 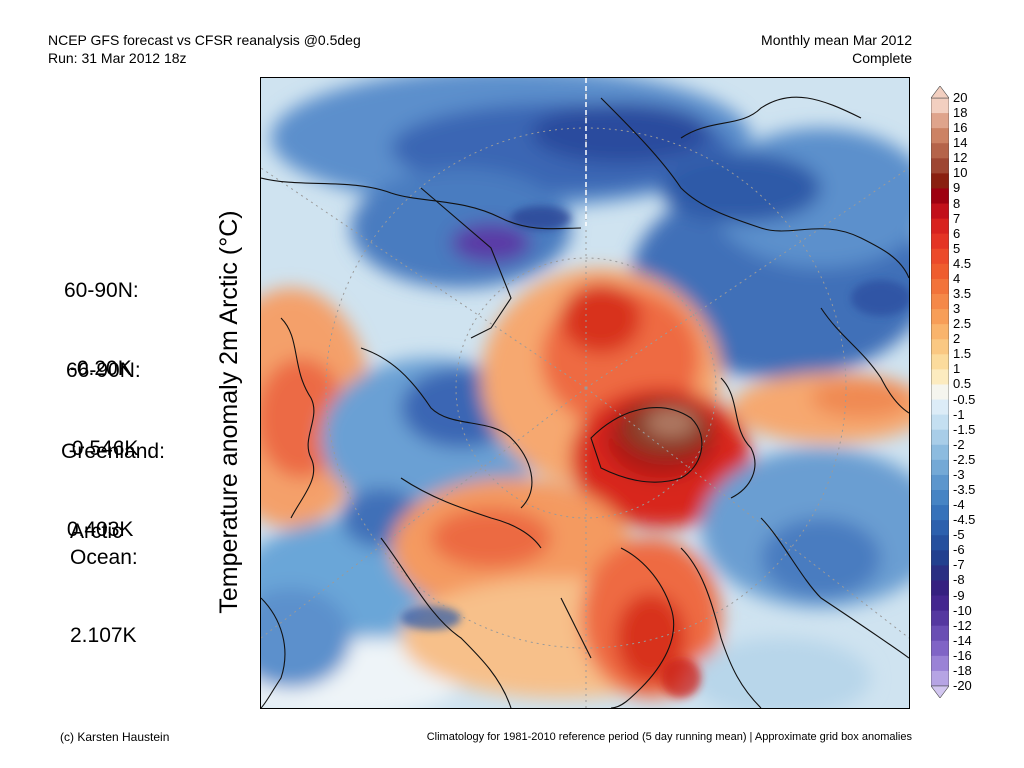 What do you see at coordinates (962, 640) in the screenshot?
I see `colorbar-tick-label: -14` at bounding box center [962, 640].